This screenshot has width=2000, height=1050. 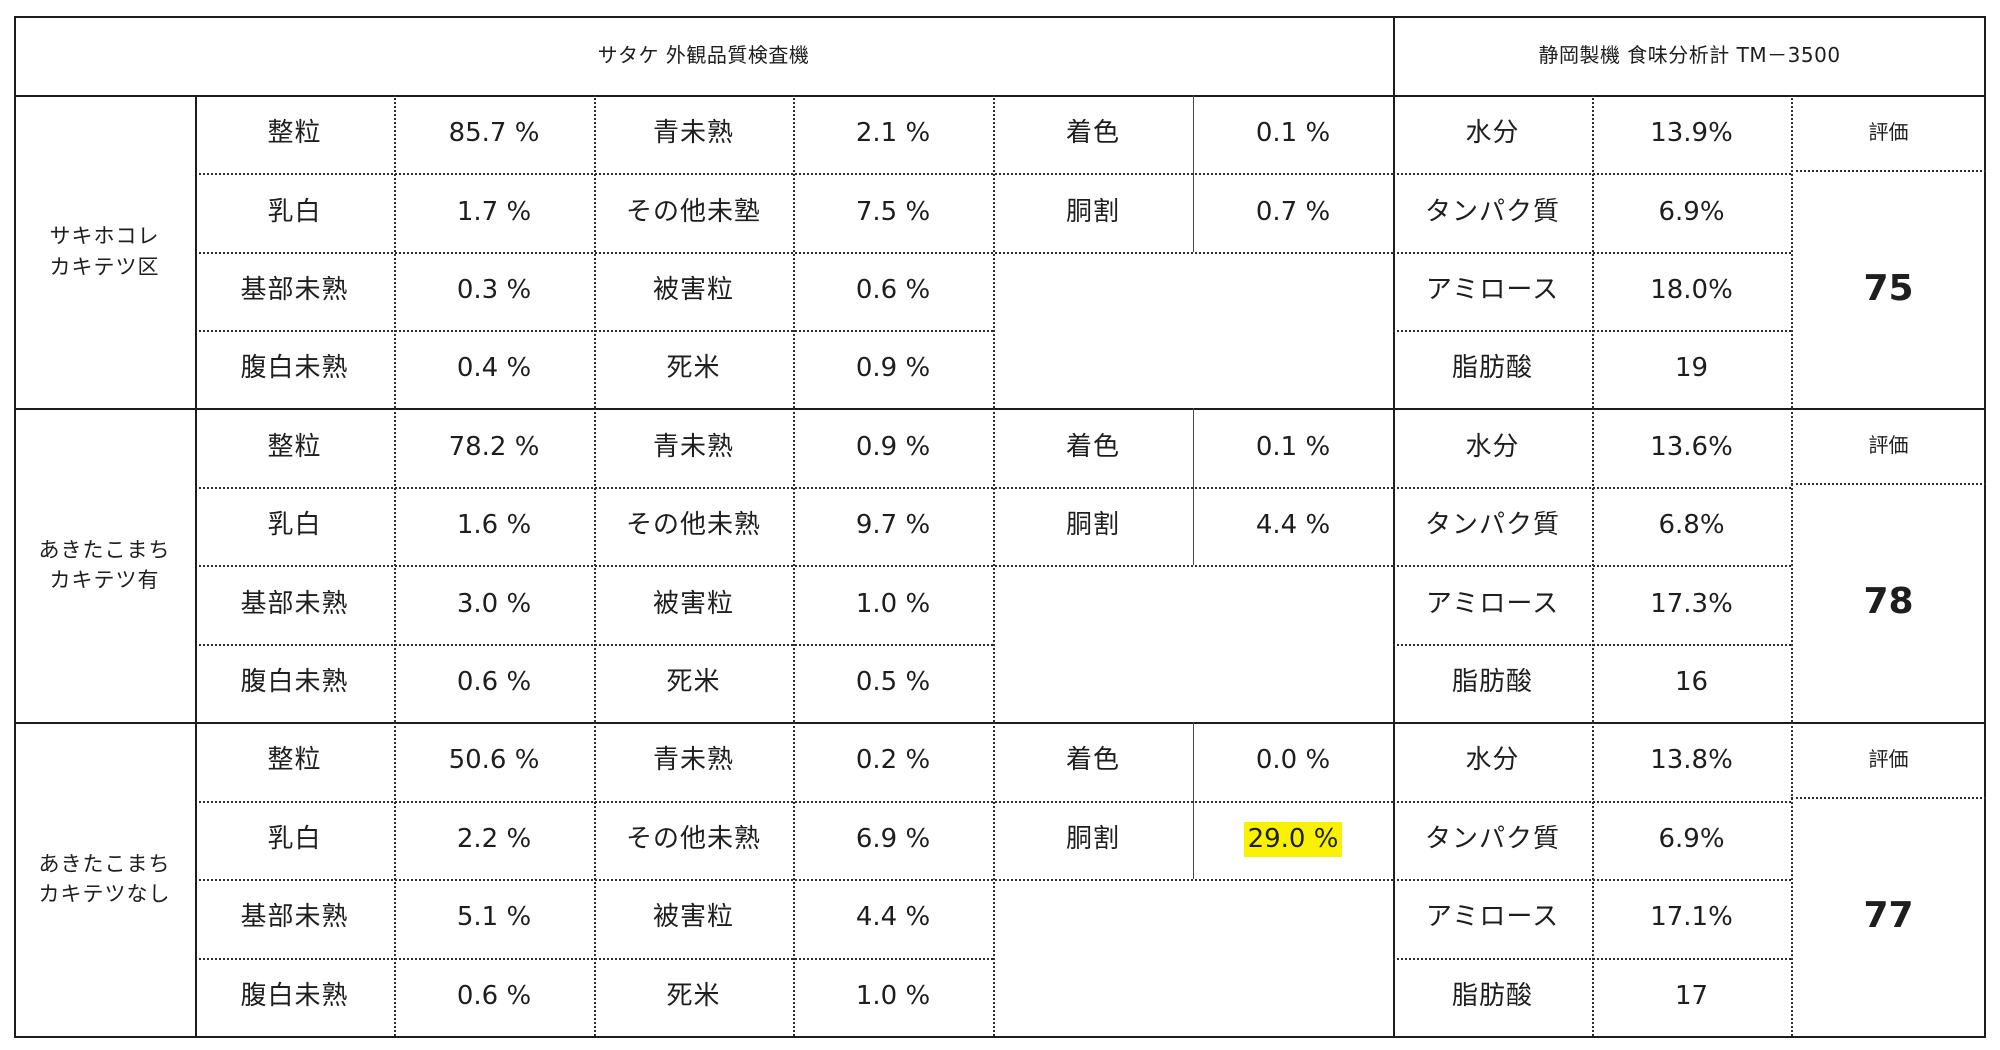 I want to click on highlight-marker: 29.0 %, so click(x=1293, y=839).